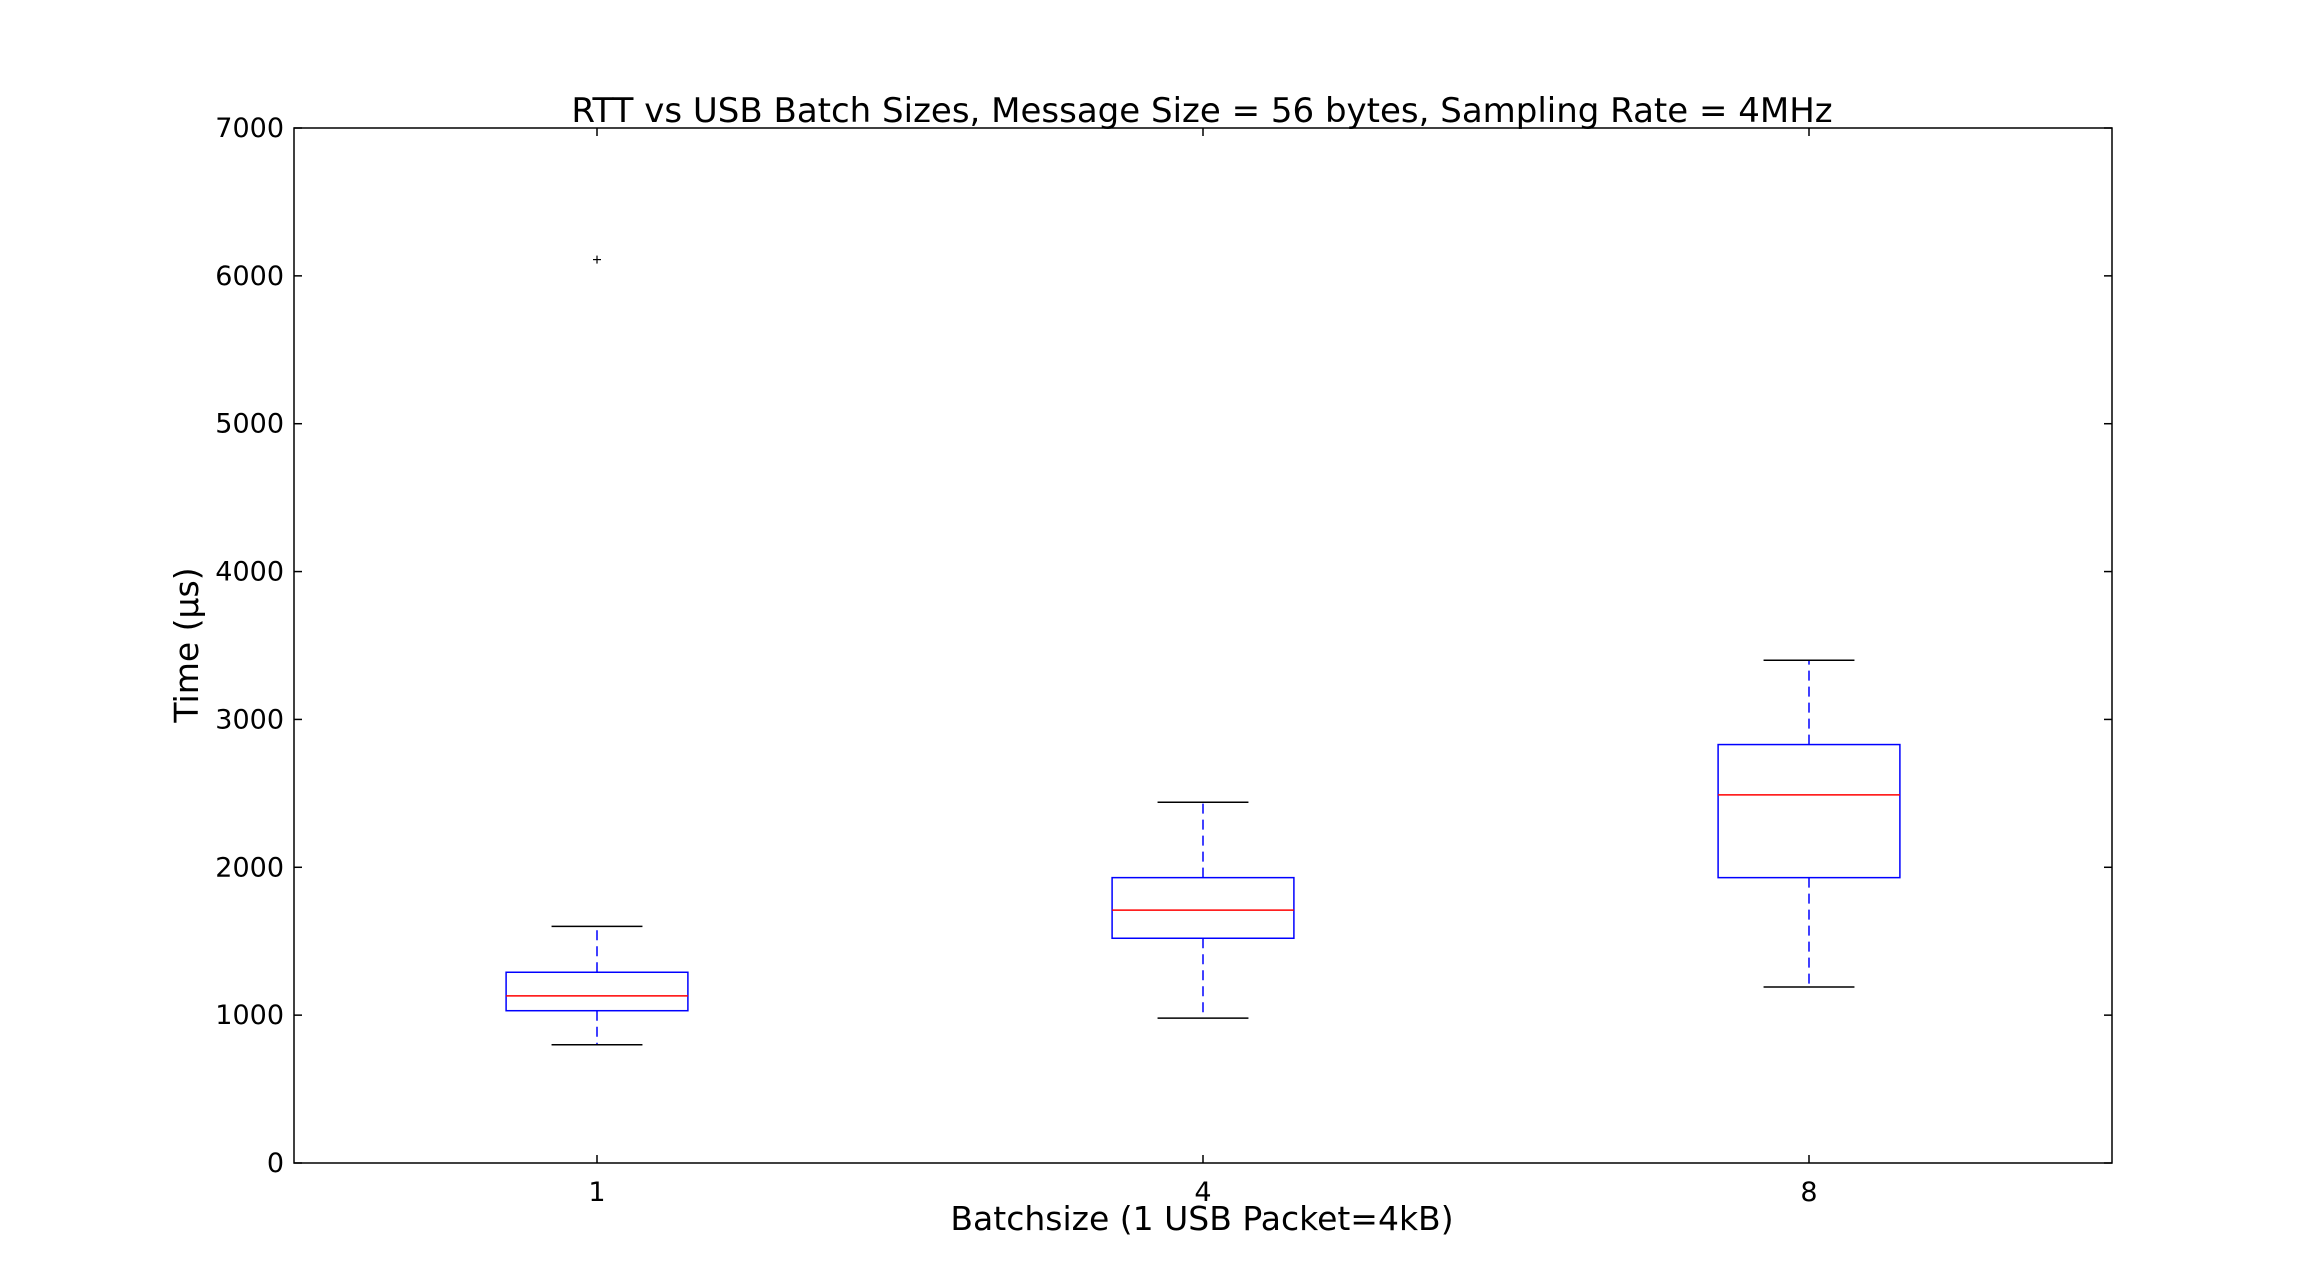  I want to click on outlier-point, so click(597, 259).